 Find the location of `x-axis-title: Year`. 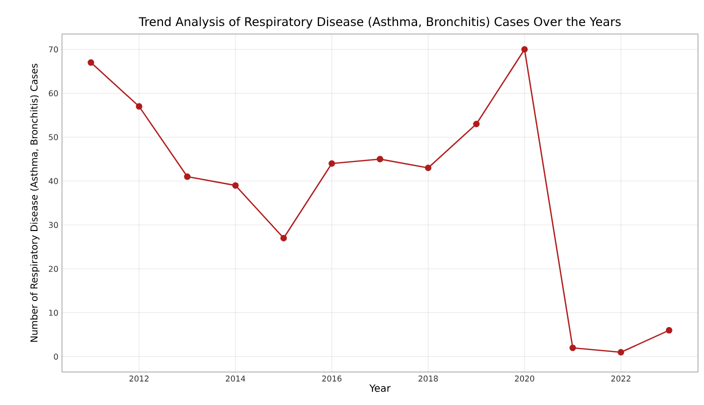

x-axis-title: Year is located at coordinates (380, 388).